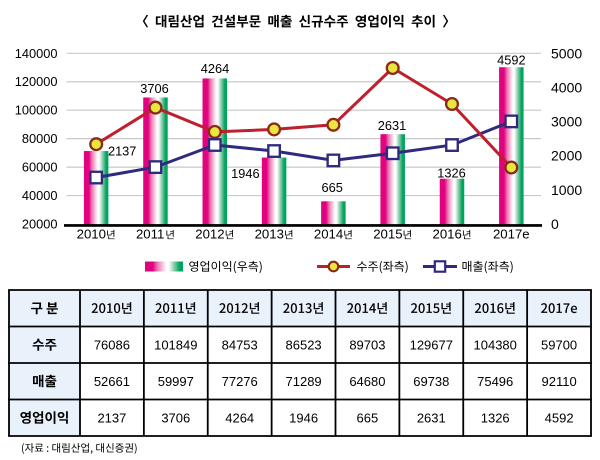  What do you see at coordinates (40, 224) in the screenshot?
I see `svg-text: 20000` at bounding box center [40, 224].